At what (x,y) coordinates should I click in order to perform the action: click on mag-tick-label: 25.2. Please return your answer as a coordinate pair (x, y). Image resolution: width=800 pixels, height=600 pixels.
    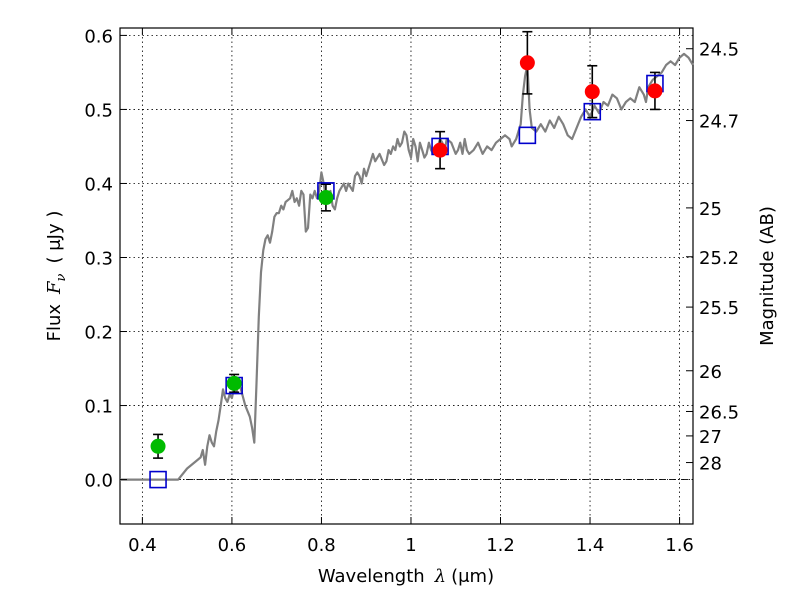
    Looking at the image, I should click on (719, 258).